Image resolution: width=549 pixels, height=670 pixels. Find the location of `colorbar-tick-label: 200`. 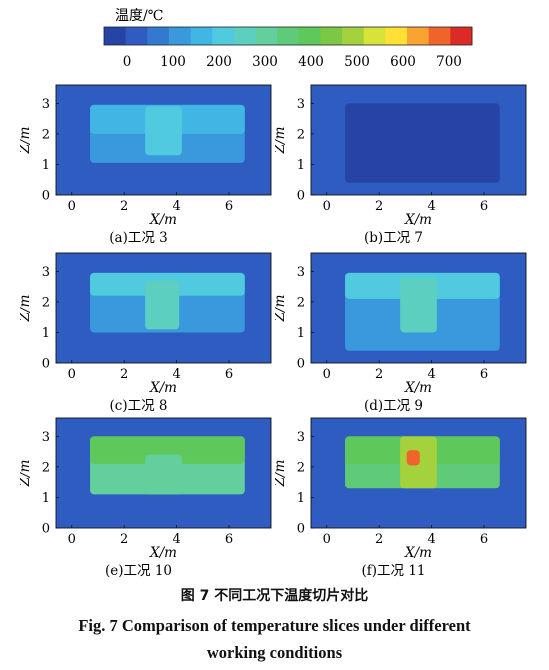

colorbar-tick-label: 200 is located at coordinates (219, 62).